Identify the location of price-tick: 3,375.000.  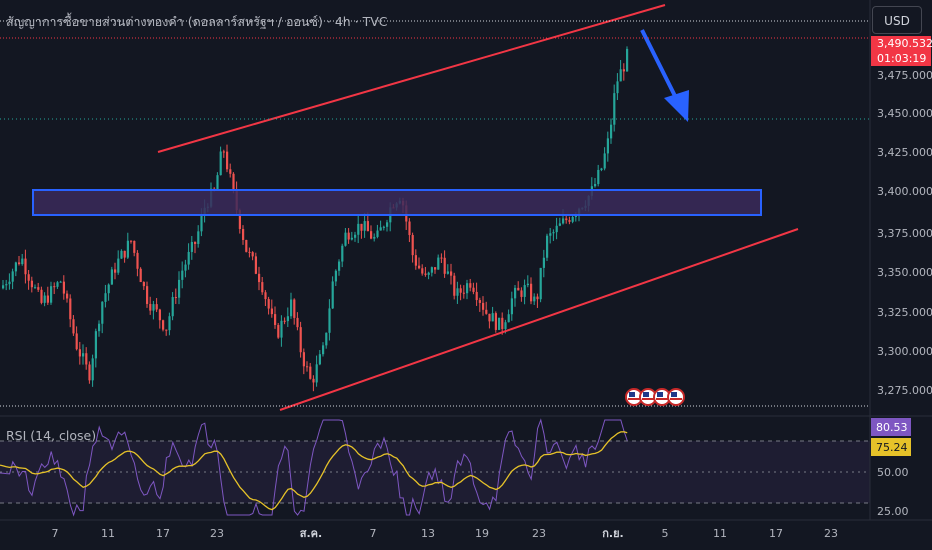
(904, 233).